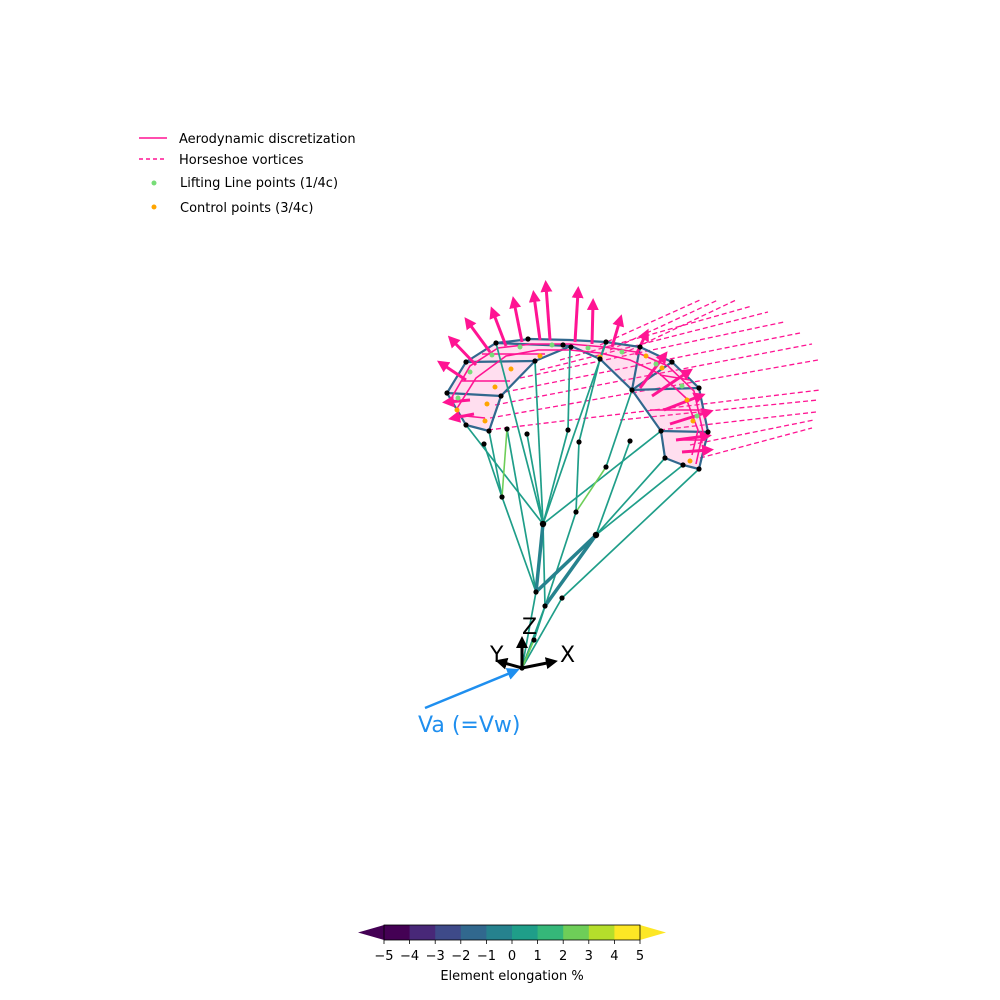 The image size is (1000, 1000). What do you see at coordinates (460, 956) in the screenshot?
I see `colorbar-tick-label: −2` at bounding box center [460, 956].